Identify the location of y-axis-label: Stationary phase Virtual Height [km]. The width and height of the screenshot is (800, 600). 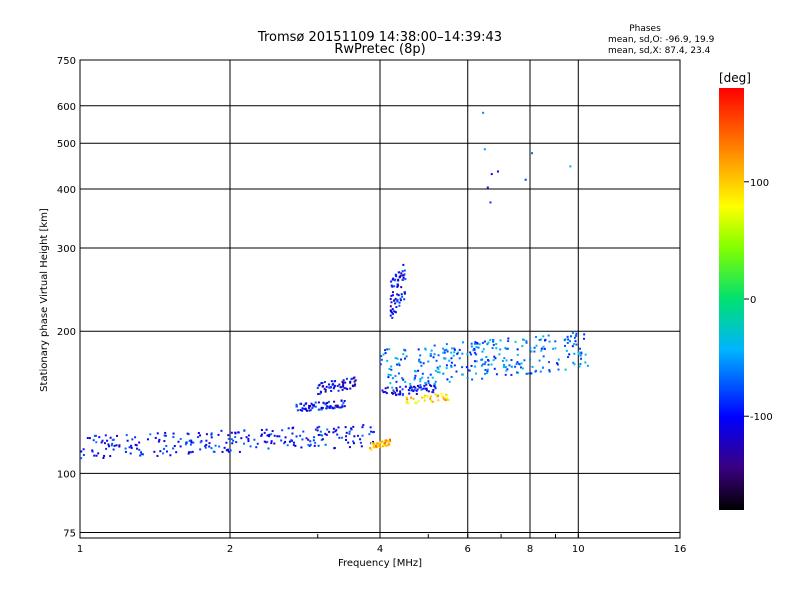
(44, 300).